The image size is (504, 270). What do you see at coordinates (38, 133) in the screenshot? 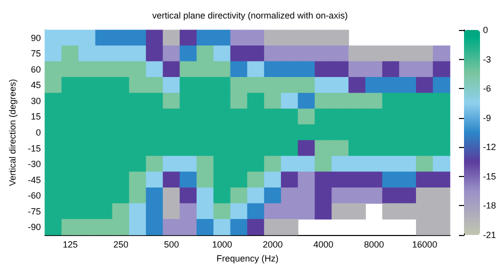
I see `y-tick-label: 0` at bounding box center [38, 133].